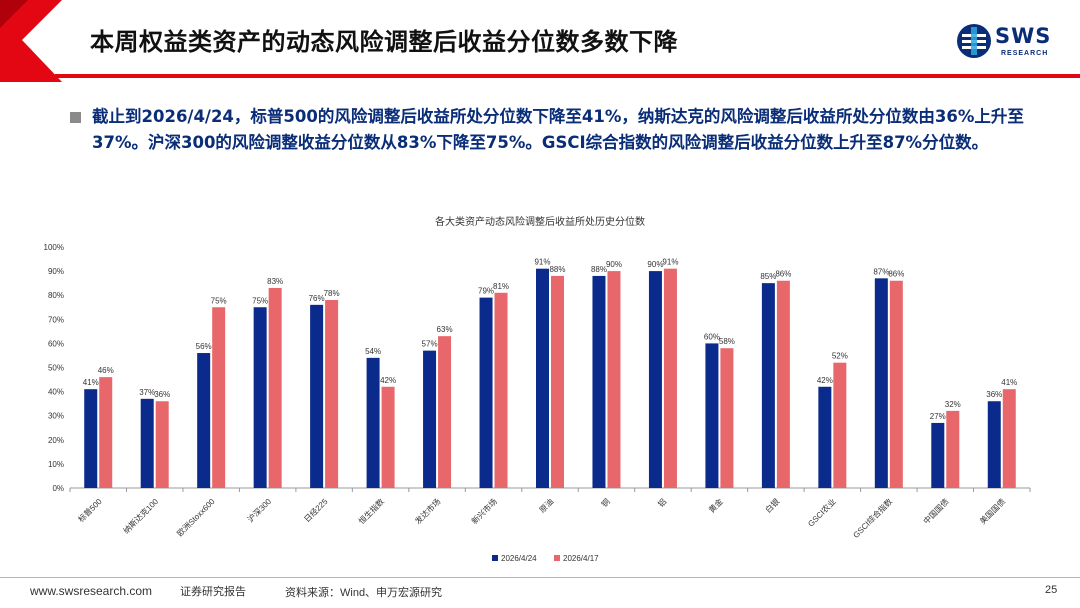  What do you see at coordinates (1025, 53) in the screenshot?
I see `logo-subtext: RESEARCH` at bounding box center [1025, 53].